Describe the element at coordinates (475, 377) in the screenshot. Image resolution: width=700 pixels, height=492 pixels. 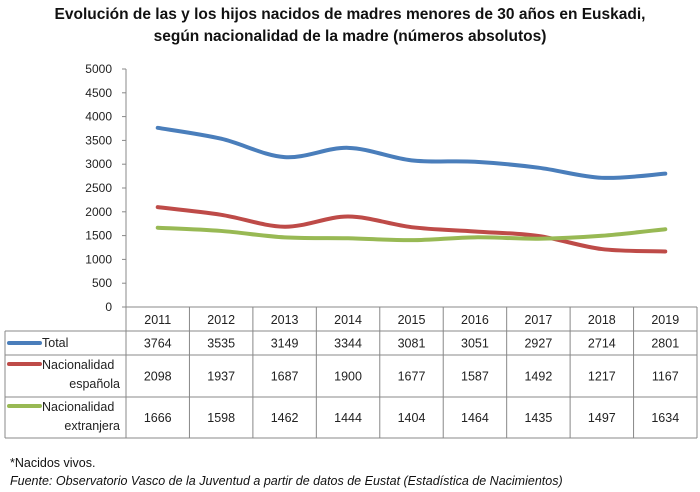
I see `table-cell-value: 1587` at that location.